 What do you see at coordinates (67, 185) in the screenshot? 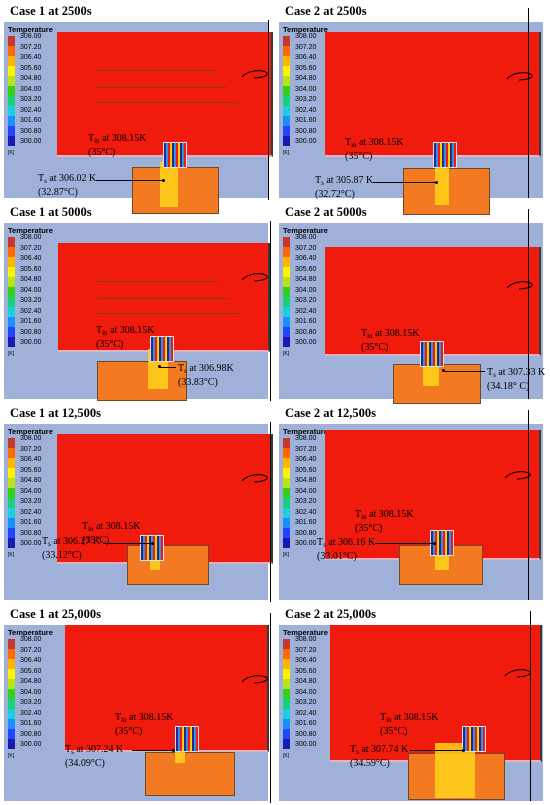
I see `ts-annotation: Ts at 306.02 K (32.87°C)` at bounding box center [67, 185].